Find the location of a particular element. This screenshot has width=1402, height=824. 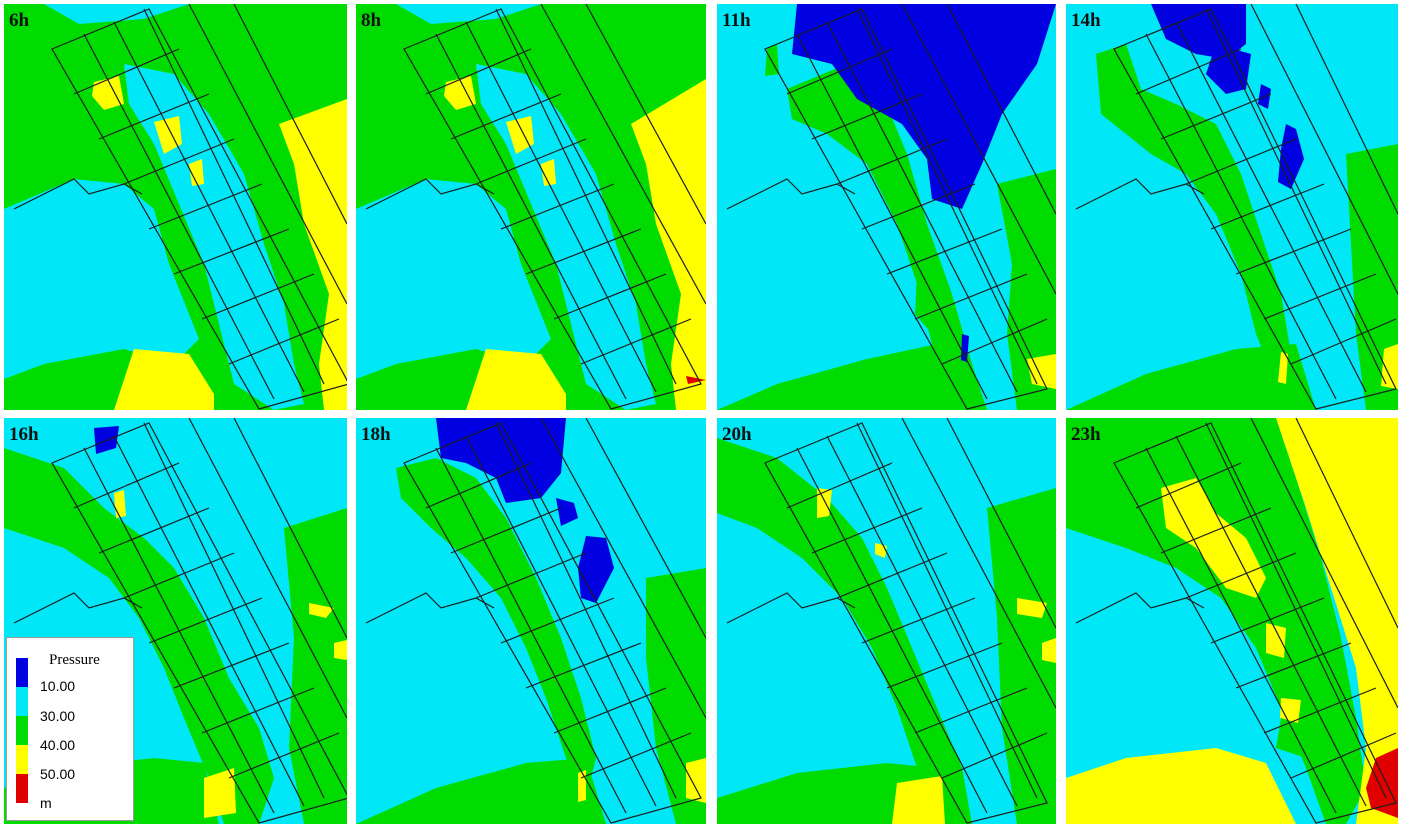

panel-time-label: 11h is located at coordinates (736, 20).